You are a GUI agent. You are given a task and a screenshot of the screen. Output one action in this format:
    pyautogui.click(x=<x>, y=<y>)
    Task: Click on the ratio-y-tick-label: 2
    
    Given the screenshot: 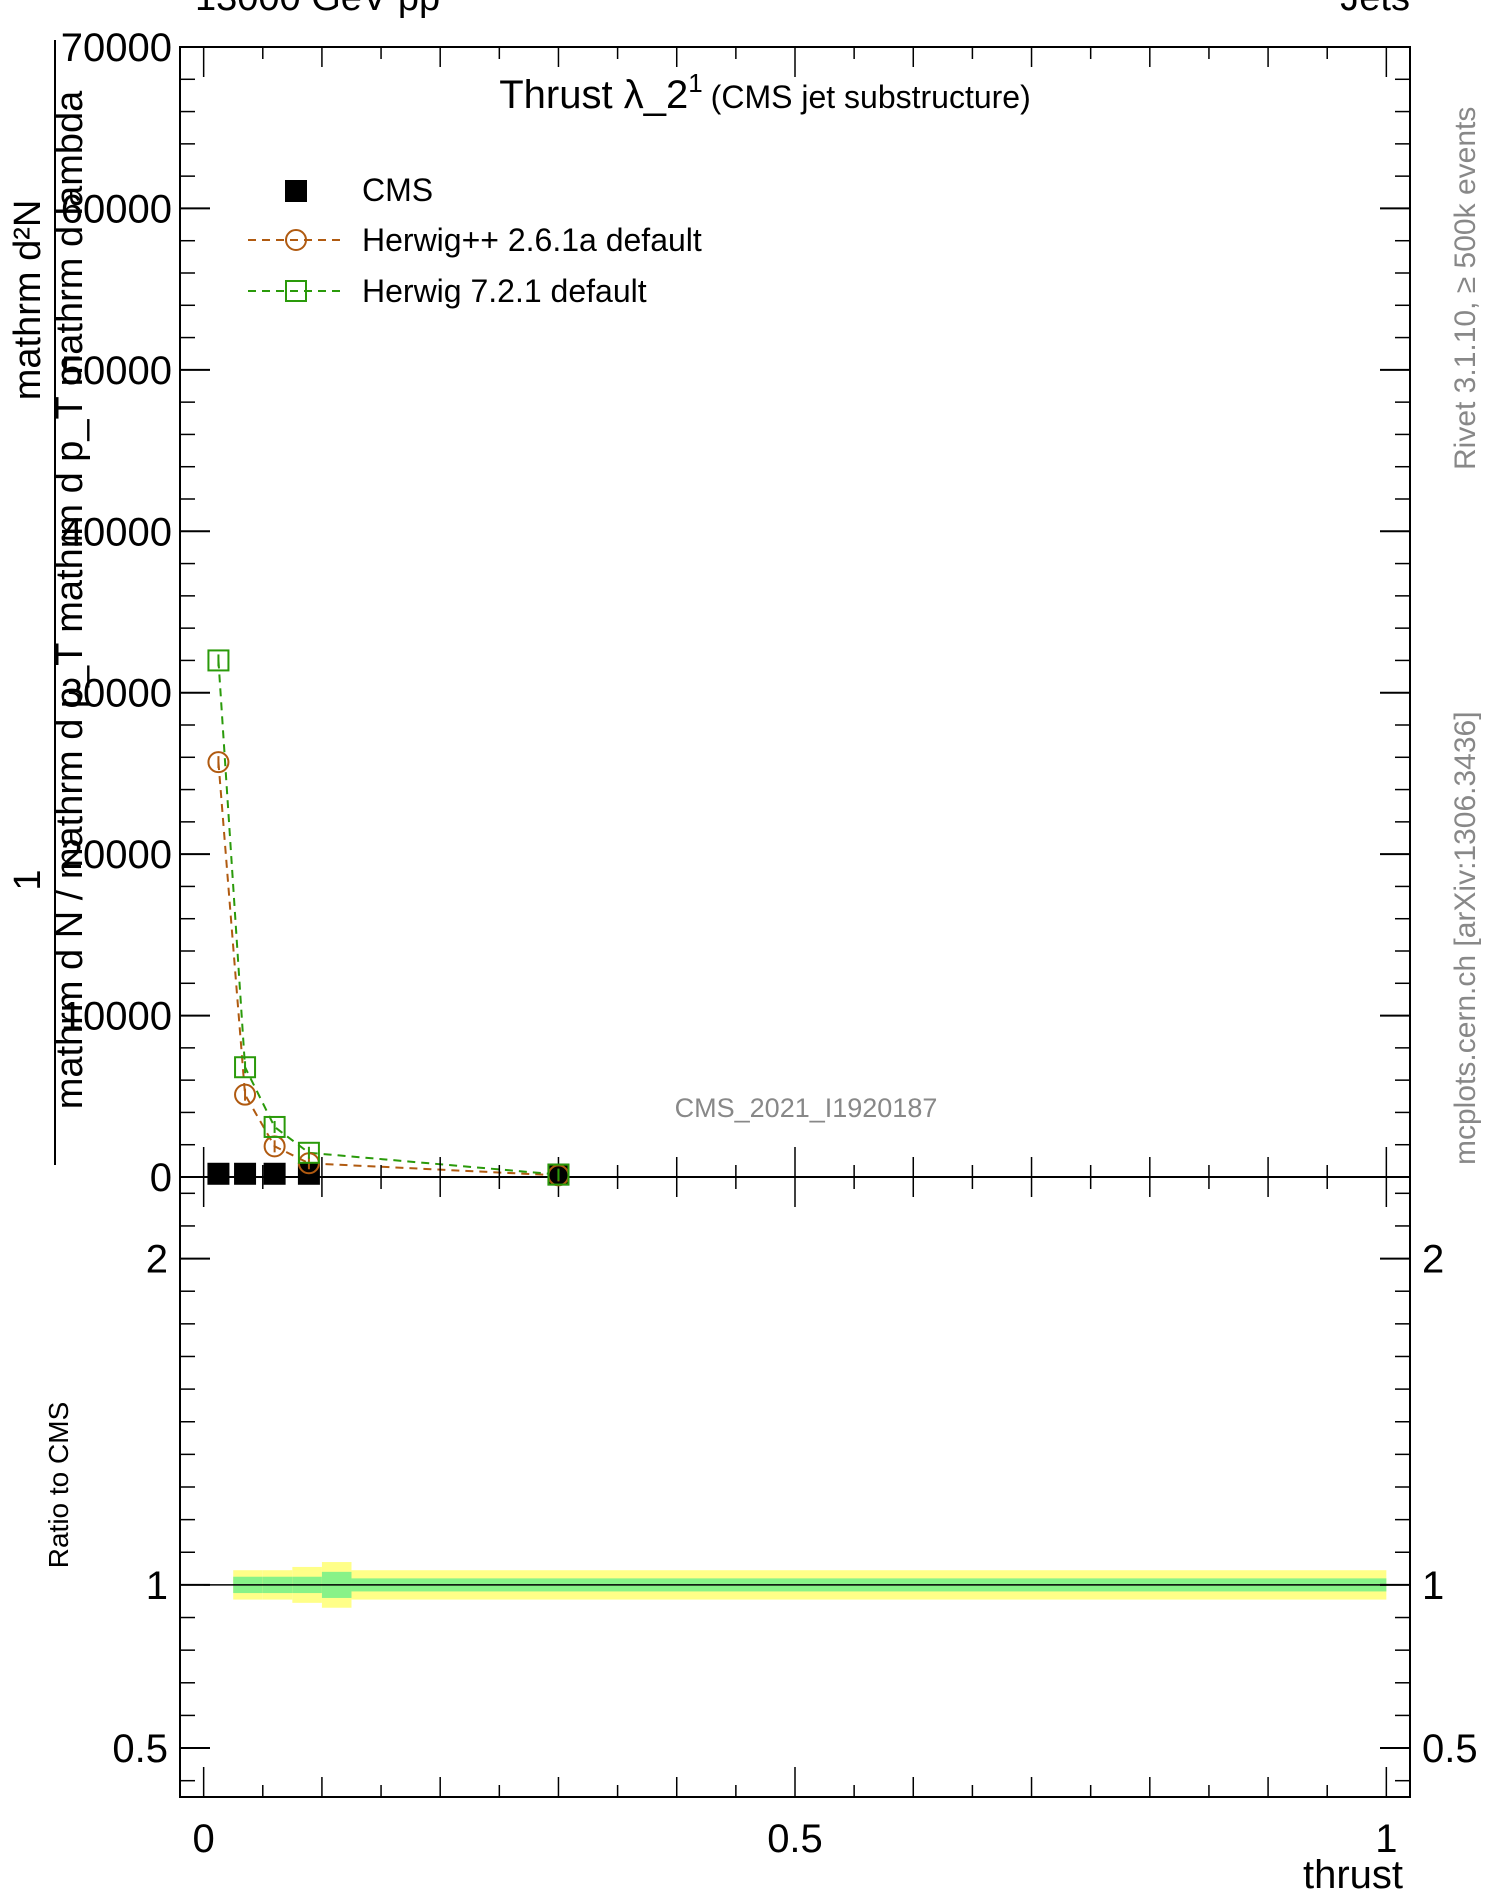 What is the action you would take?
    pyautogui.click(x=157, y=1260)
    